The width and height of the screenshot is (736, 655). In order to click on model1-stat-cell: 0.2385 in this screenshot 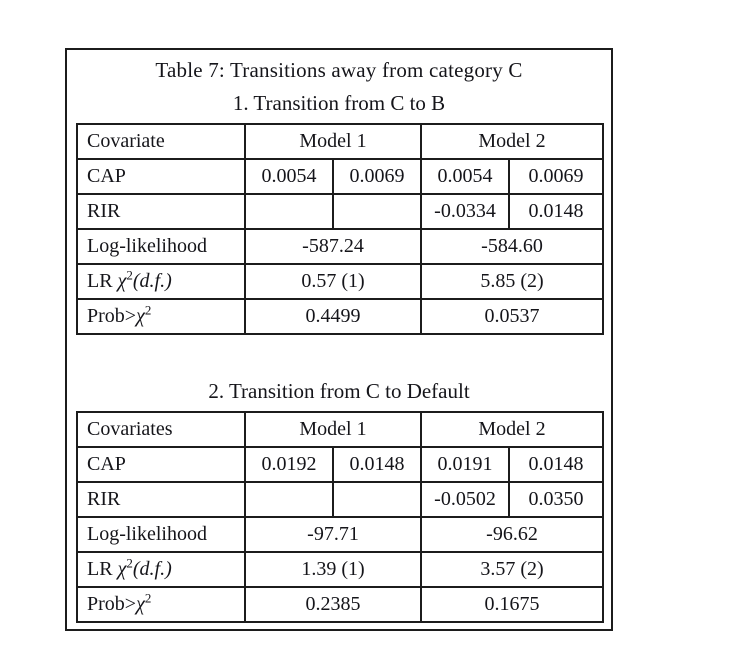, I will do `click(333, 604)`.